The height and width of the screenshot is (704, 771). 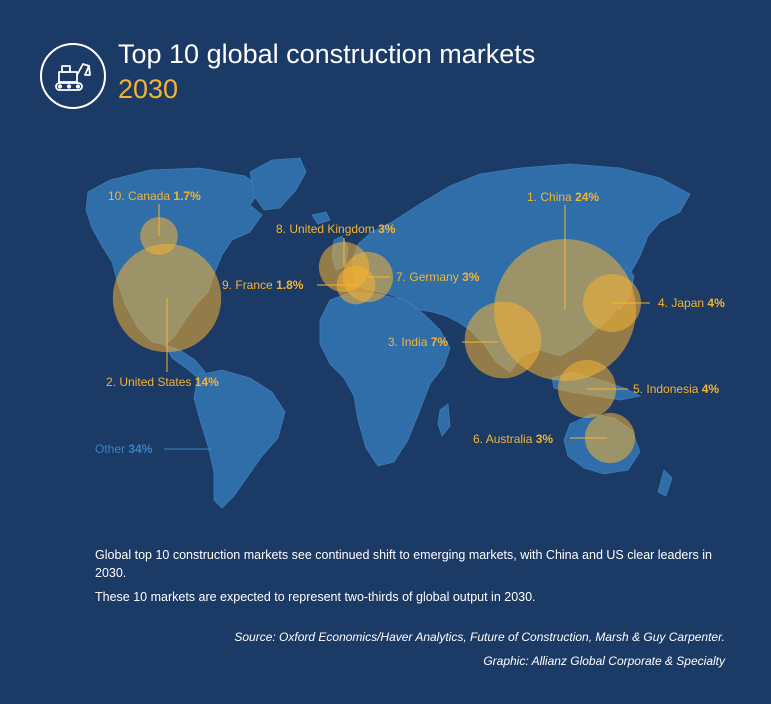 What do you see at coordinates (162, 382) in the screenshot?
I see `label-united-states: 2. United States 14%` at bounding box center [162, 382].